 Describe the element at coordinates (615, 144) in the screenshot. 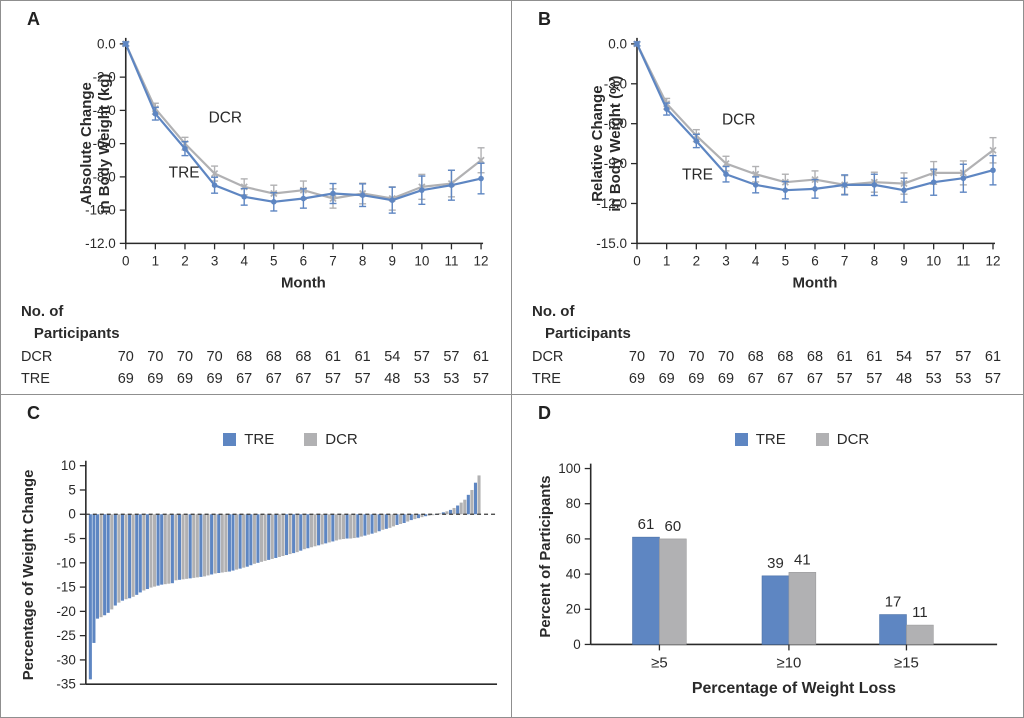

I see `svg-text: in Body Weight (%)` at that location.